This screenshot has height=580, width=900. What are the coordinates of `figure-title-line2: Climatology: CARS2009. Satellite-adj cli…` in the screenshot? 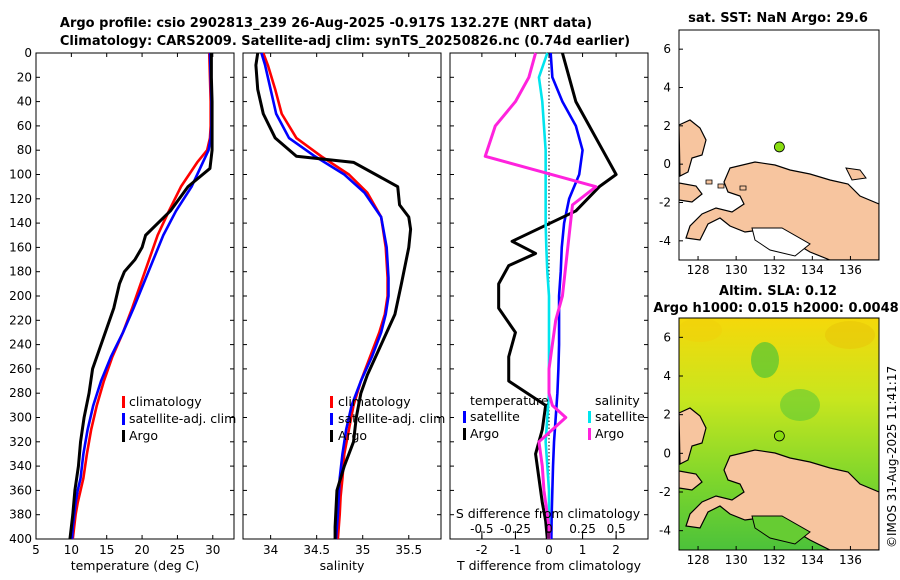 It's located at (345, 41).